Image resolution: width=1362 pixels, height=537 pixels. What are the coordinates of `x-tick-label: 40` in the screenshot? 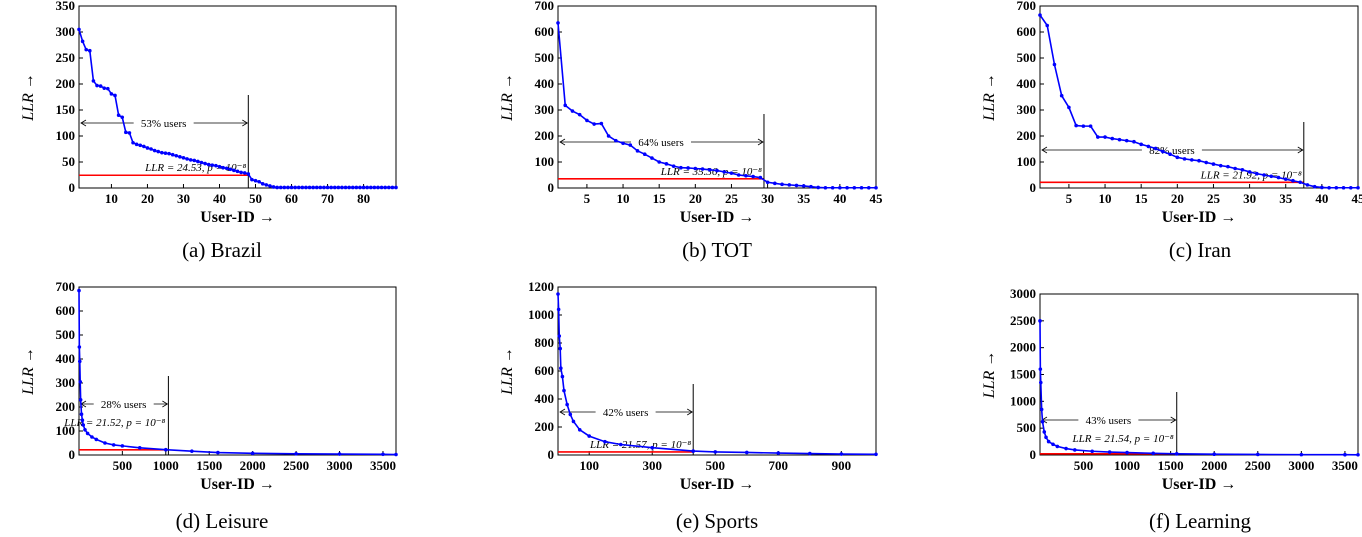 It's located at (1321, 198).